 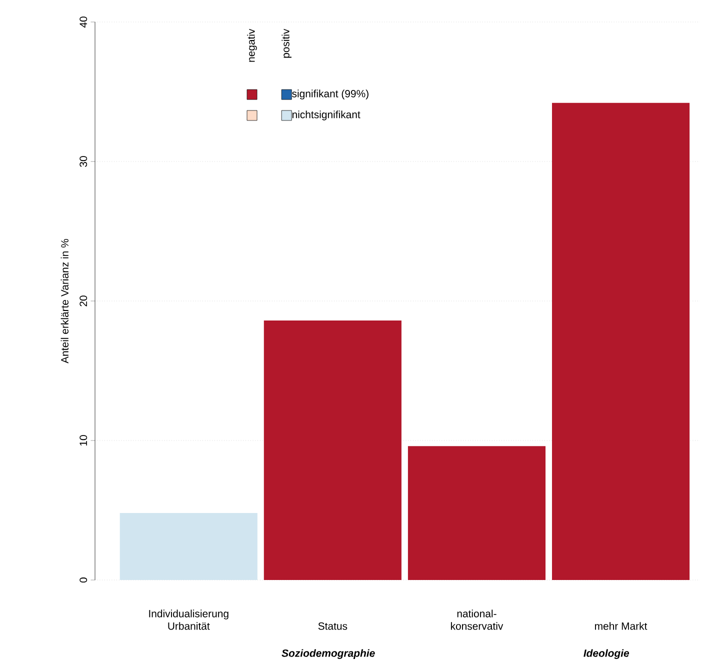 What do you see at coordinates (84, 580) in the screenshot?
I see `y-tick-label: 0` at bounding box center [84, 580].